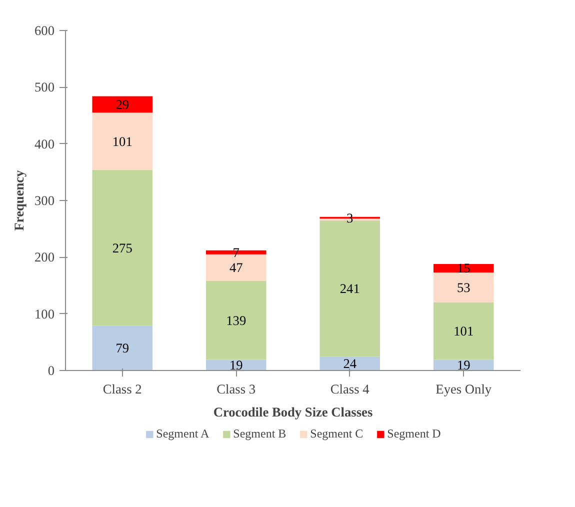 The width and height of the screenshot is (575, 507). What do you see at coordinates (44, 144) in the screenshot?
I see `y-tick-label: 400` at bounding box center [44, 144].